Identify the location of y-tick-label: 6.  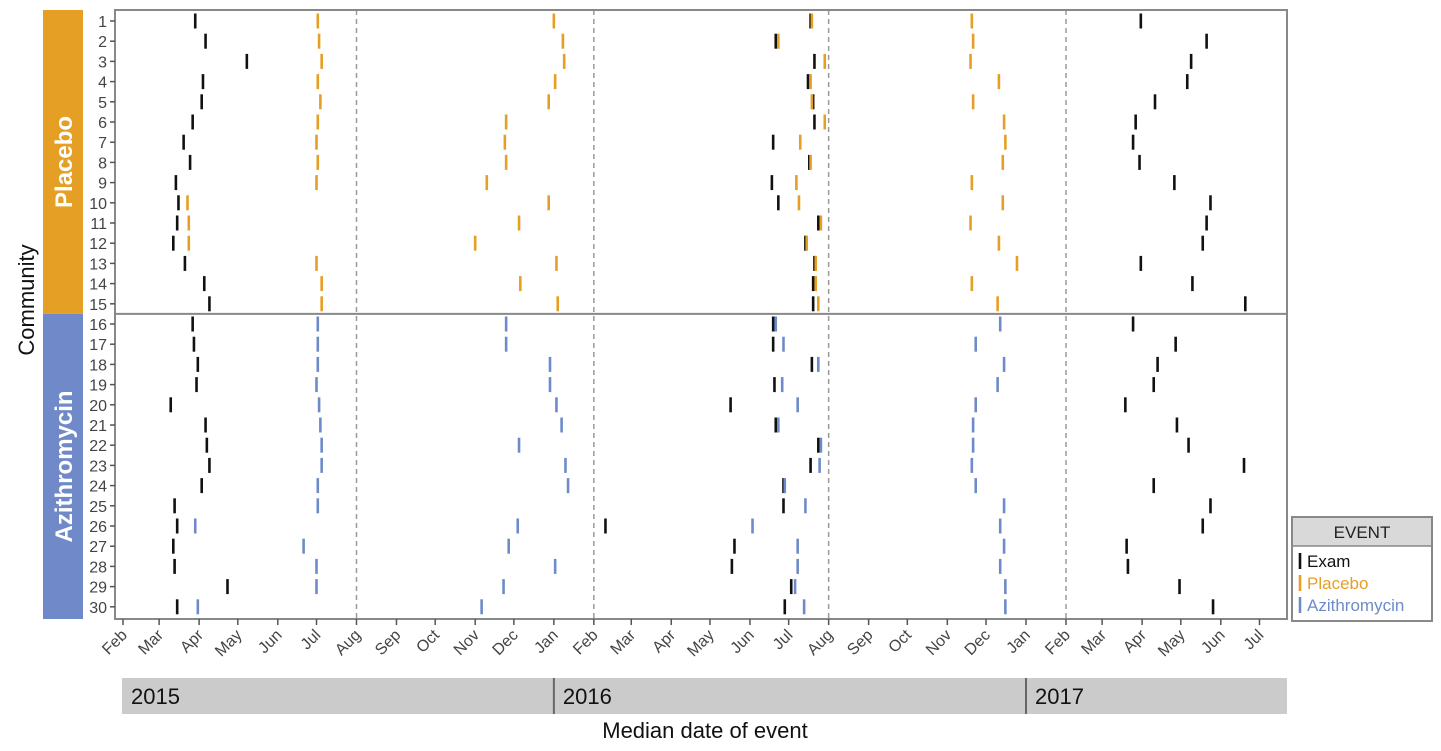
(102, 123).